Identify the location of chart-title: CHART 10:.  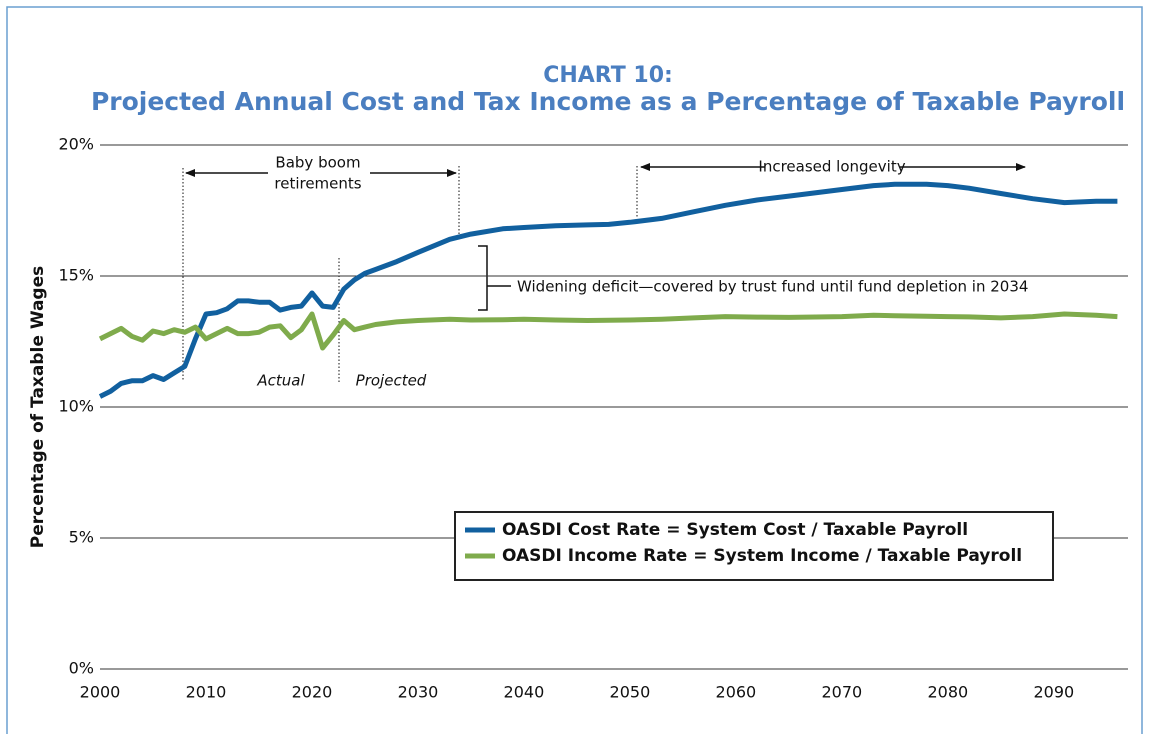
(608, 75).